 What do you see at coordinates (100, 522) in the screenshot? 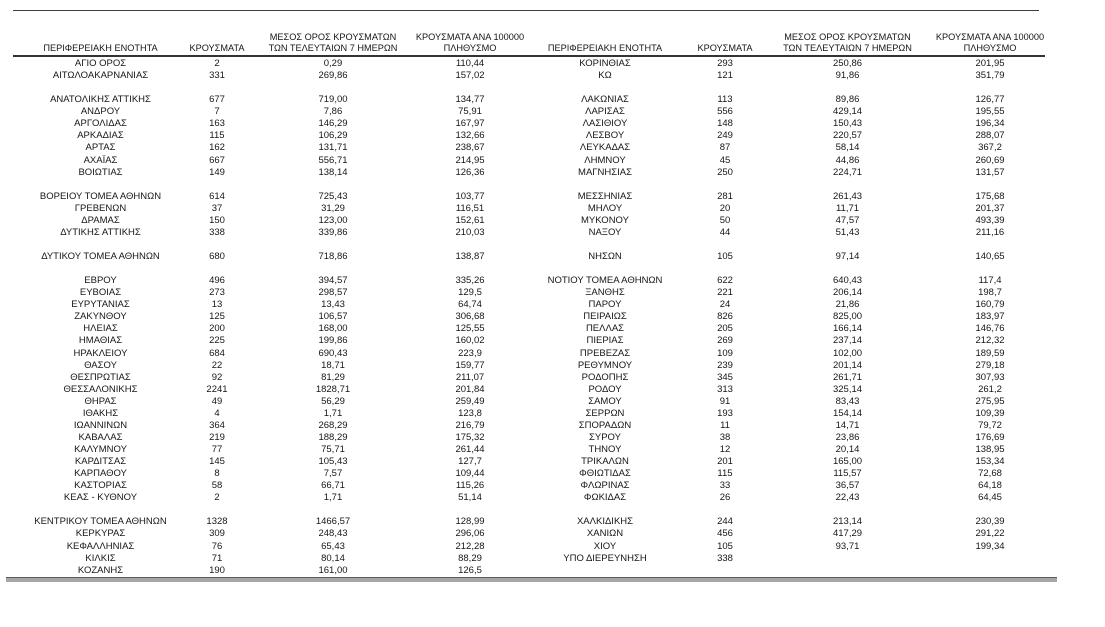
I see `cell-left-region: ΚΕΝΤΡΙΚΟΥ ΤΟΜΕΑ ΑΘΗΝΩΝ` at bounding box center [100, 522].